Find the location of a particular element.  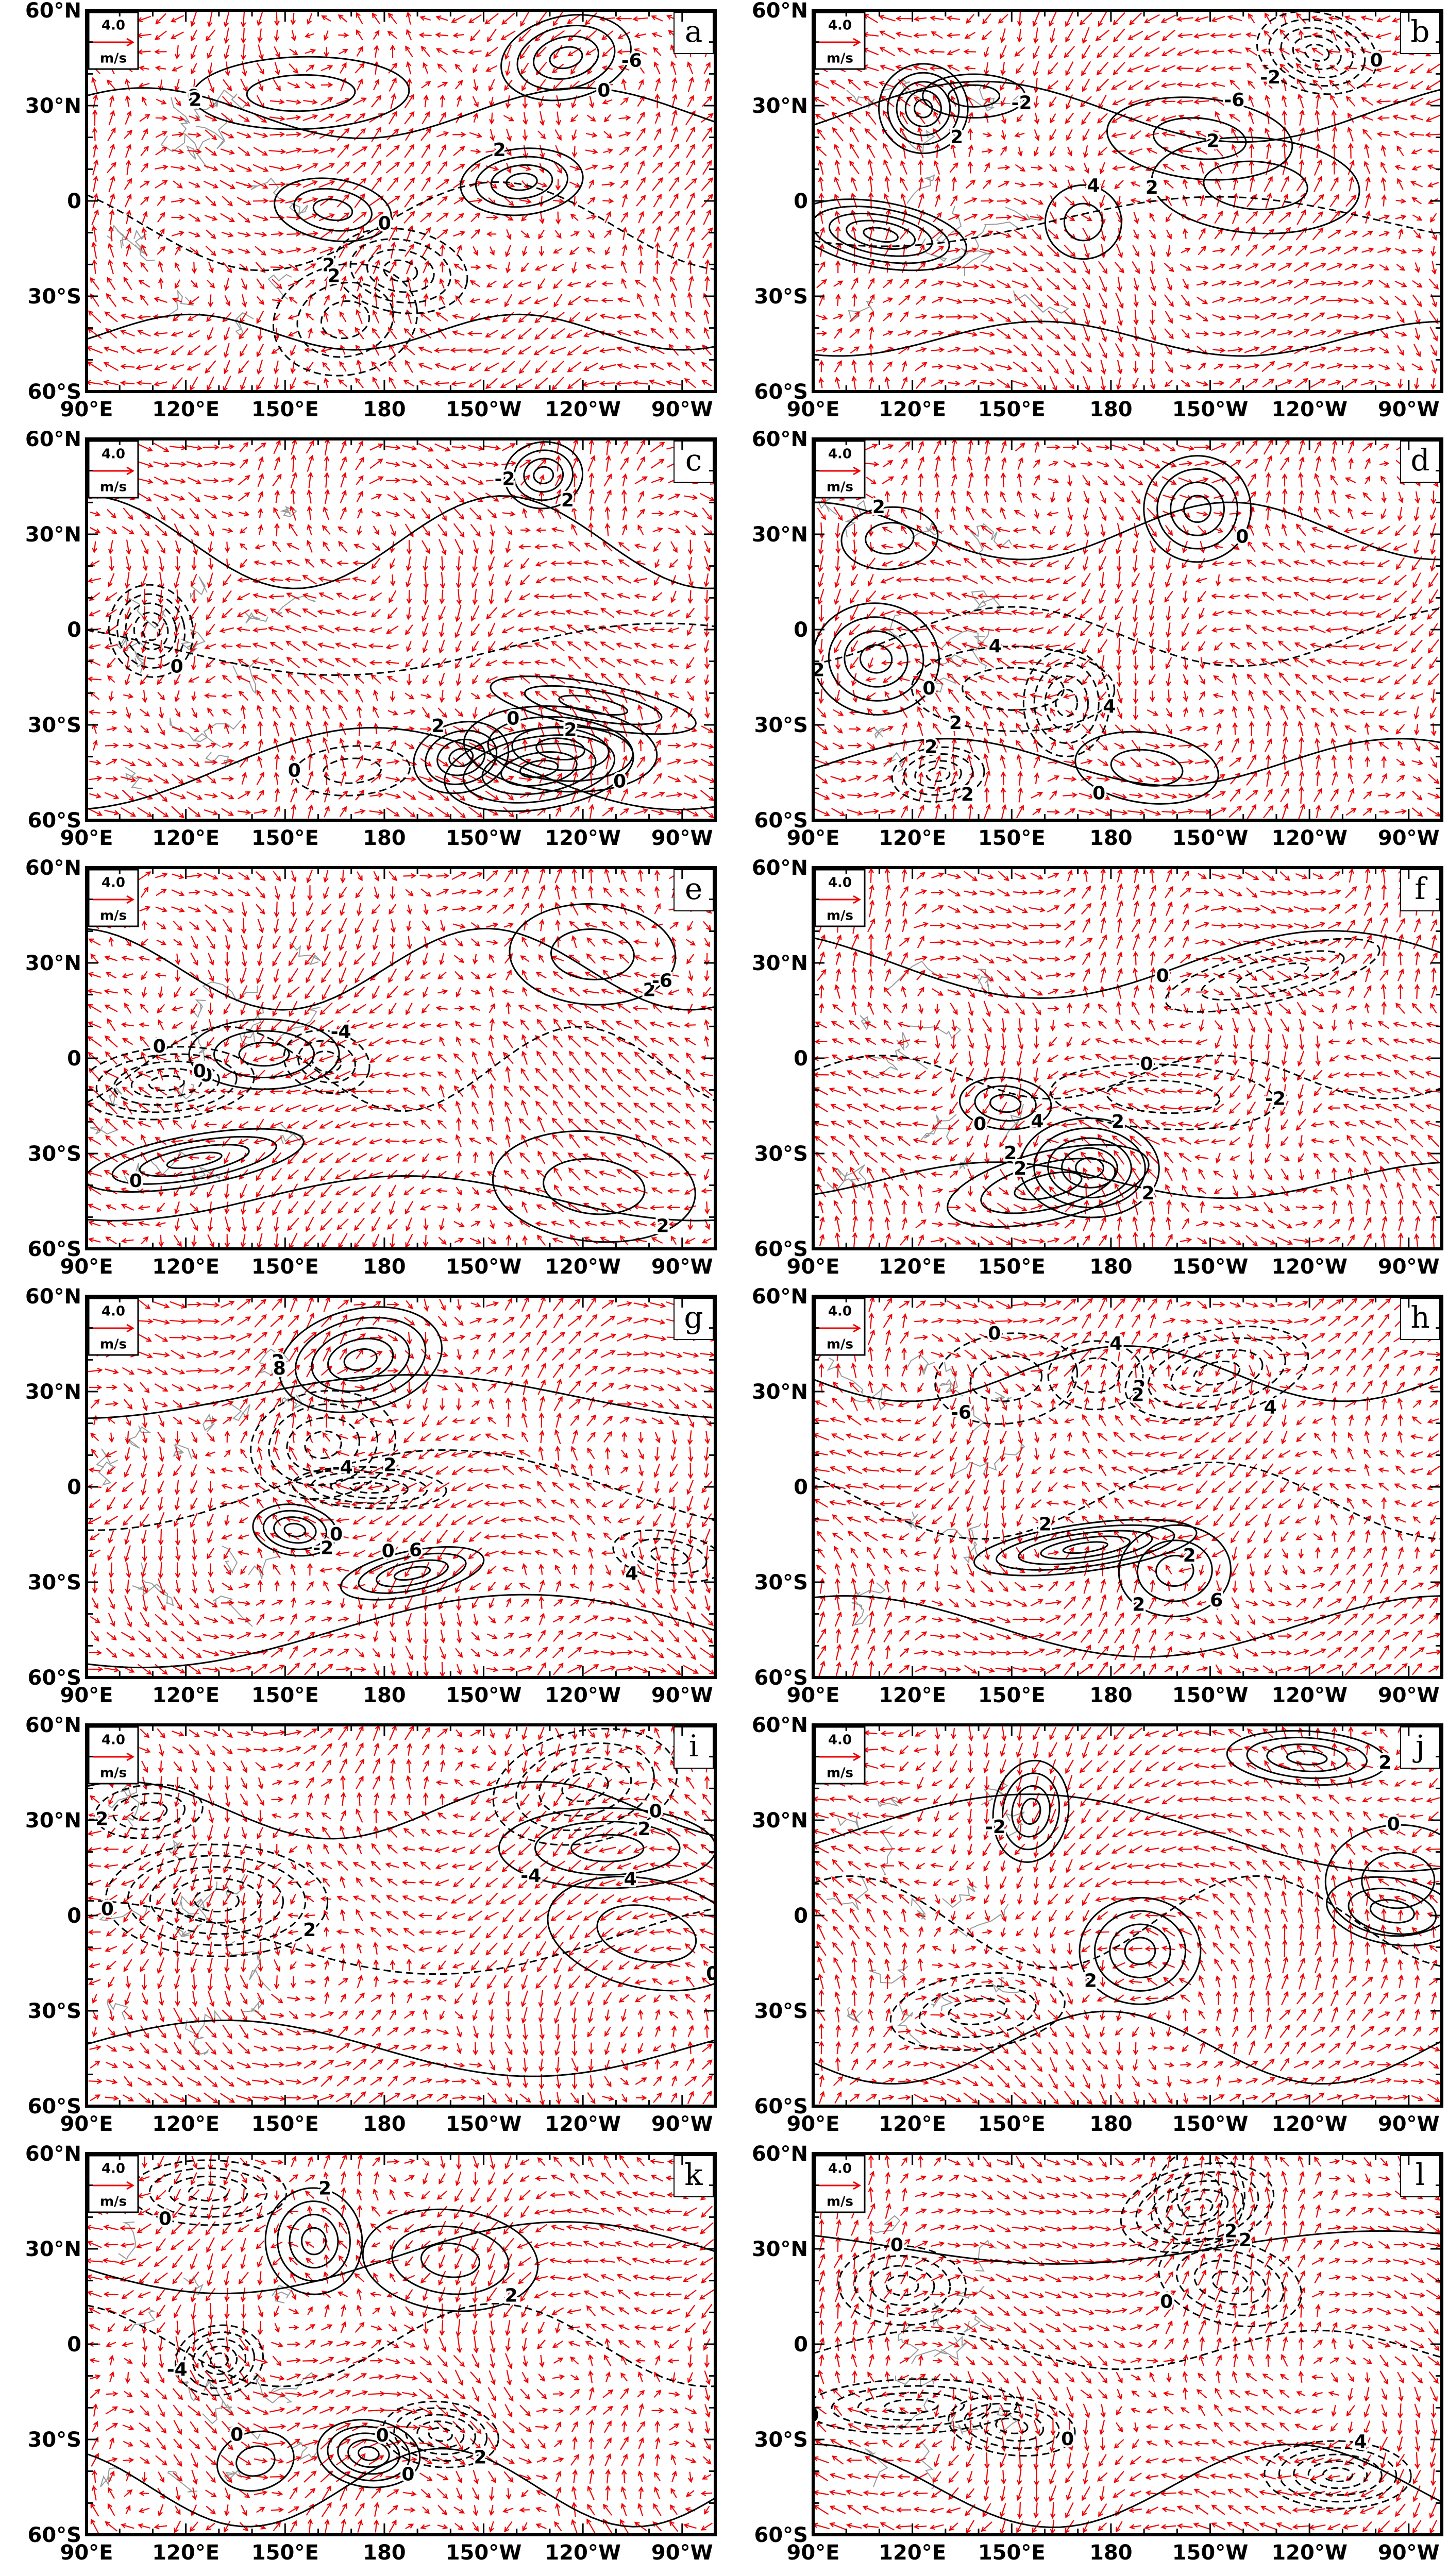

contour-label: -2 is located at coordinates (98, 1818).